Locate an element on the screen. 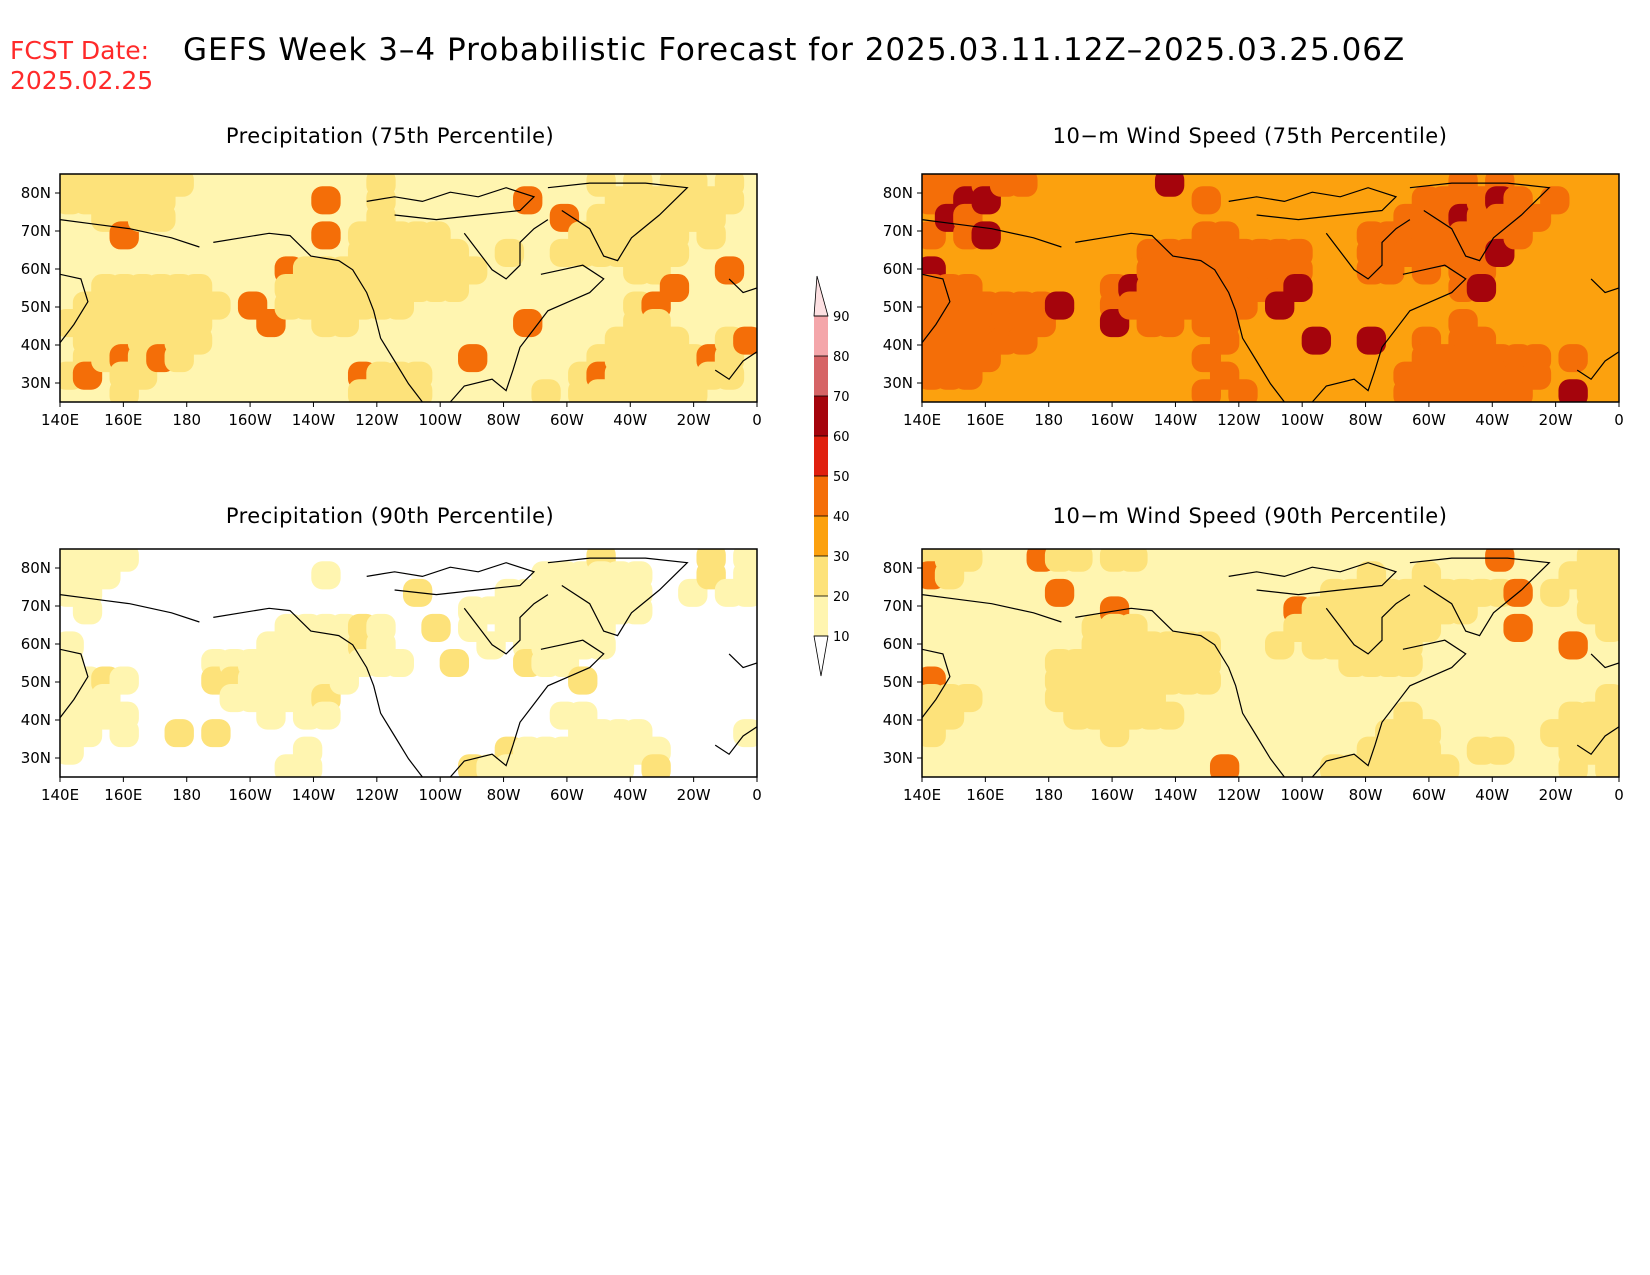 The width and height of the screenshot is (1650, 1275). panel-title-precip-90: Precipitation (90th Percentile) is located at coordinates (390, 516).